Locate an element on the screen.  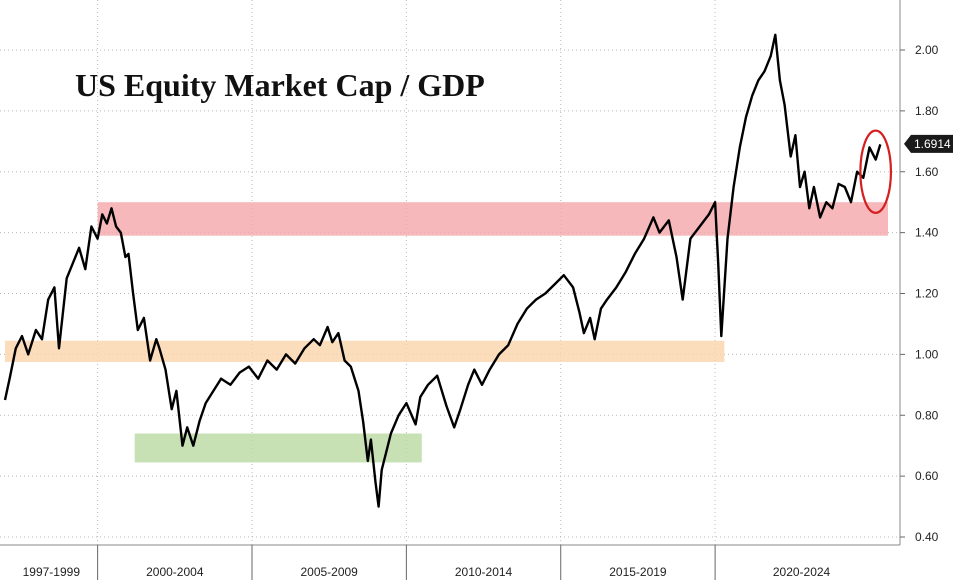
x-tick-label: 1997-1999 is located at coordinates (52, 572).